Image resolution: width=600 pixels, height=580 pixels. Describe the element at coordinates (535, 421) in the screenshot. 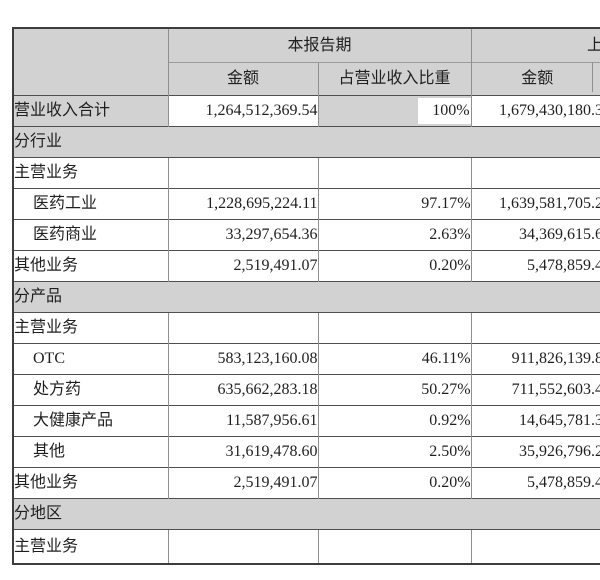

I see `prior-amount-cell-truncated: 14,645,781.3` at that location.